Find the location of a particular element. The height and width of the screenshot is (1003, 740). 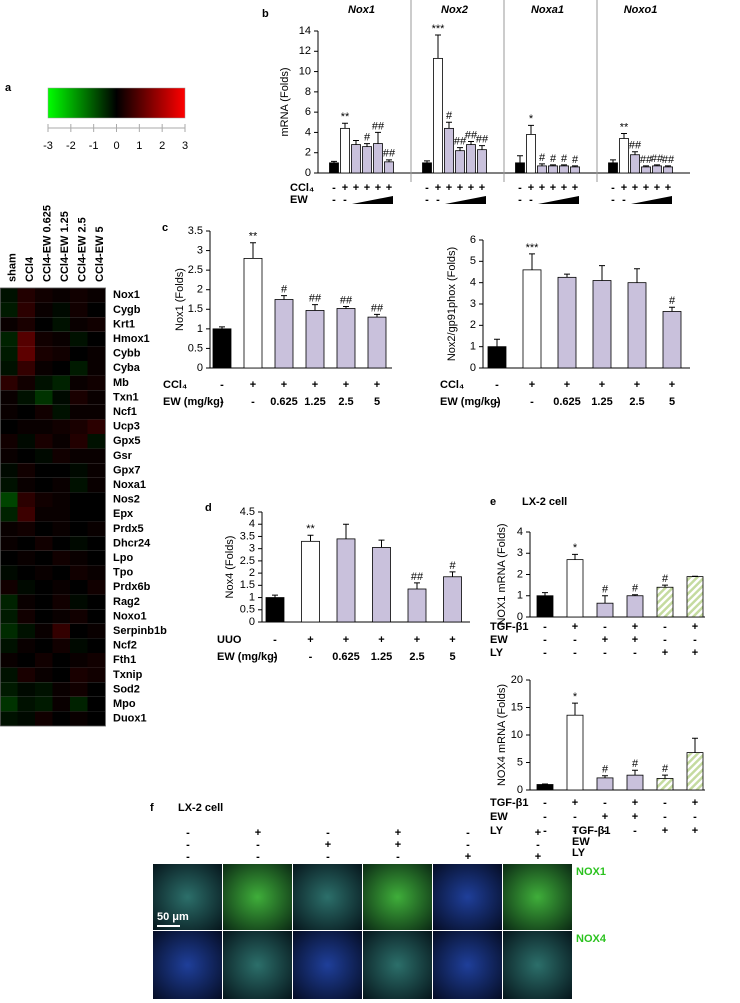

y-tick-label: 15 is located at coordinates (517, 707).